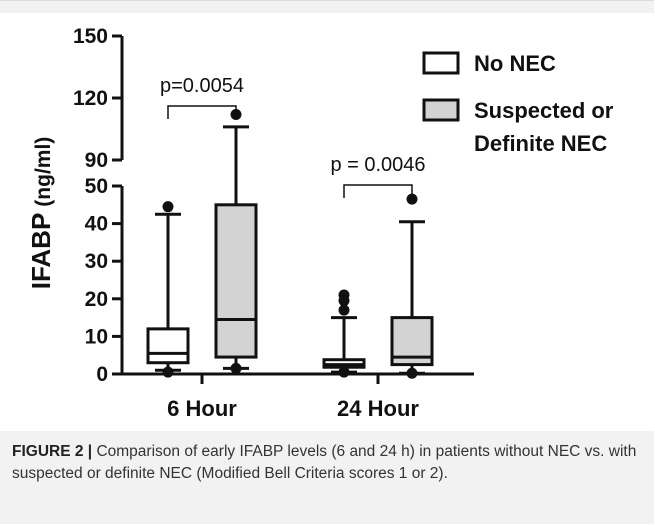 The image size is (655, 525). What do you see at coordinates (378, 408) in the screenshot?
I see `x-tick-label: 24 Hour` at bounding box center [378, 408].